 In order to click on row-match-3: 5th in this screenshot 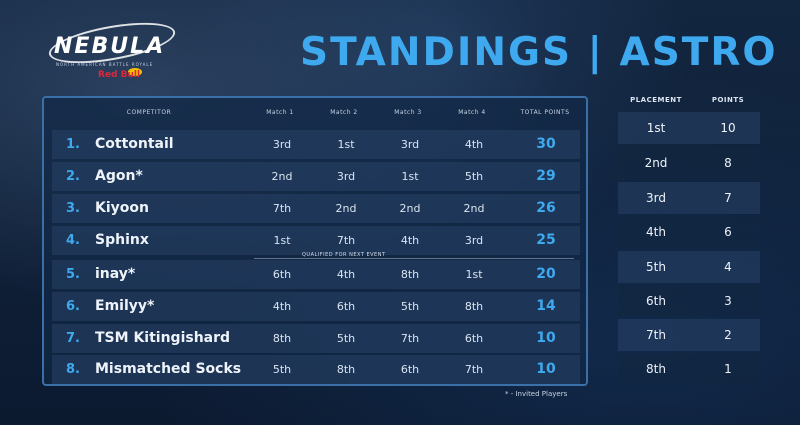, I will do `click(410, 306)`.